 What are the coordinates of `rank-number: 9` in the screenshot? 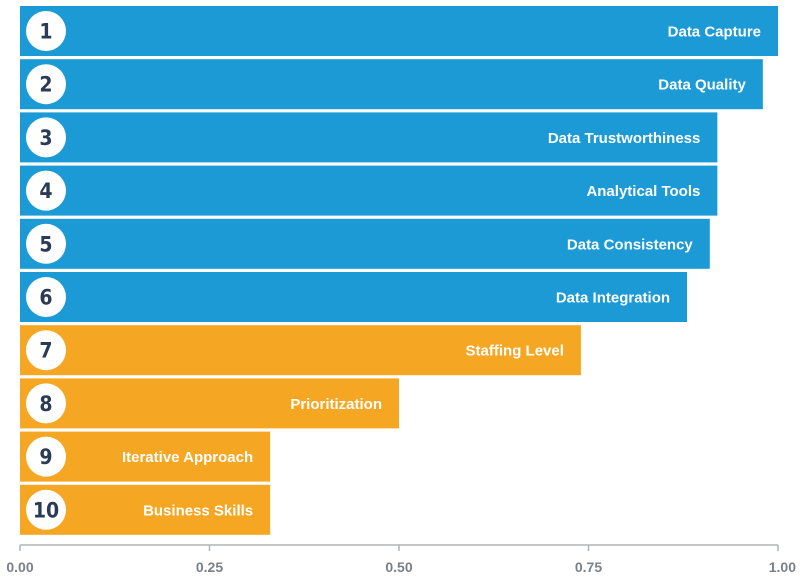 It's located at (45, 457).